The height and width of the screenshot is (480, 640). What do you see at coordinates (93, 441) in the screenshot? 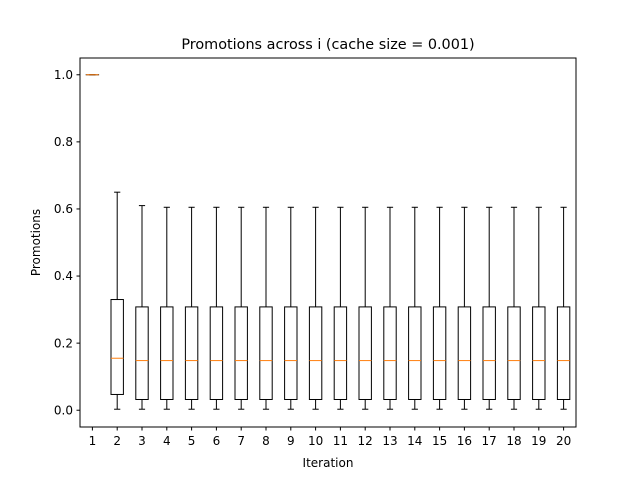
I see `x-tick-label: 1` at bounding box center [93, 441].